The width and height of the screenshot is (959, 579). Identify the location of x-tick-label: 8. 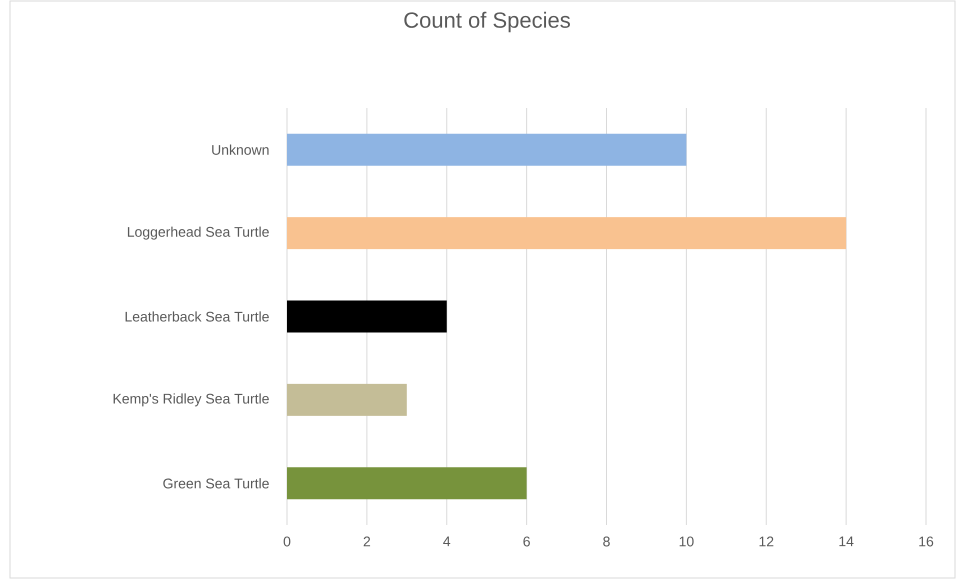
(606, 541).